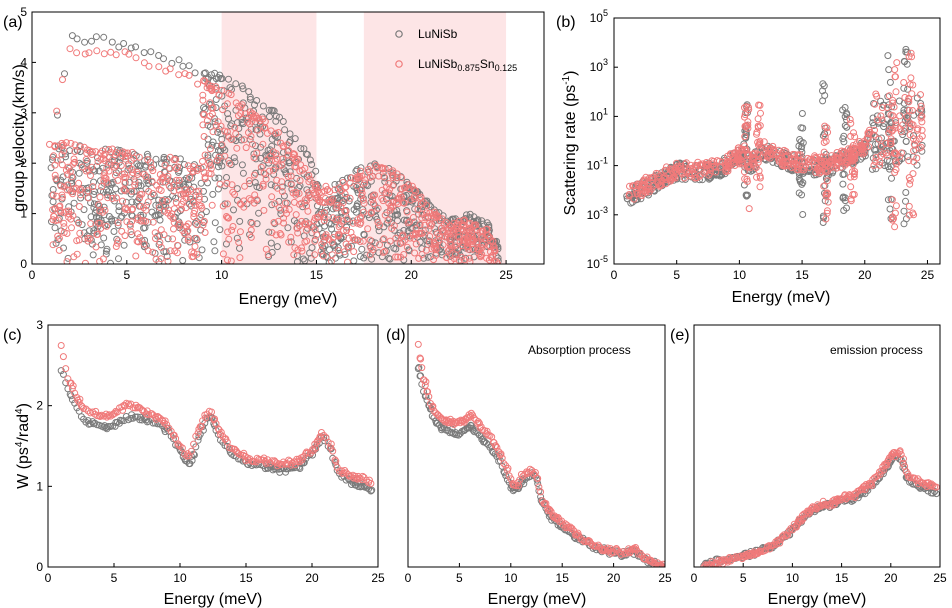 The image size is (952, 608). Describe the element at coordinates (23, 405) in the screenshot. I see `y-axis-label-close: )` at that location.